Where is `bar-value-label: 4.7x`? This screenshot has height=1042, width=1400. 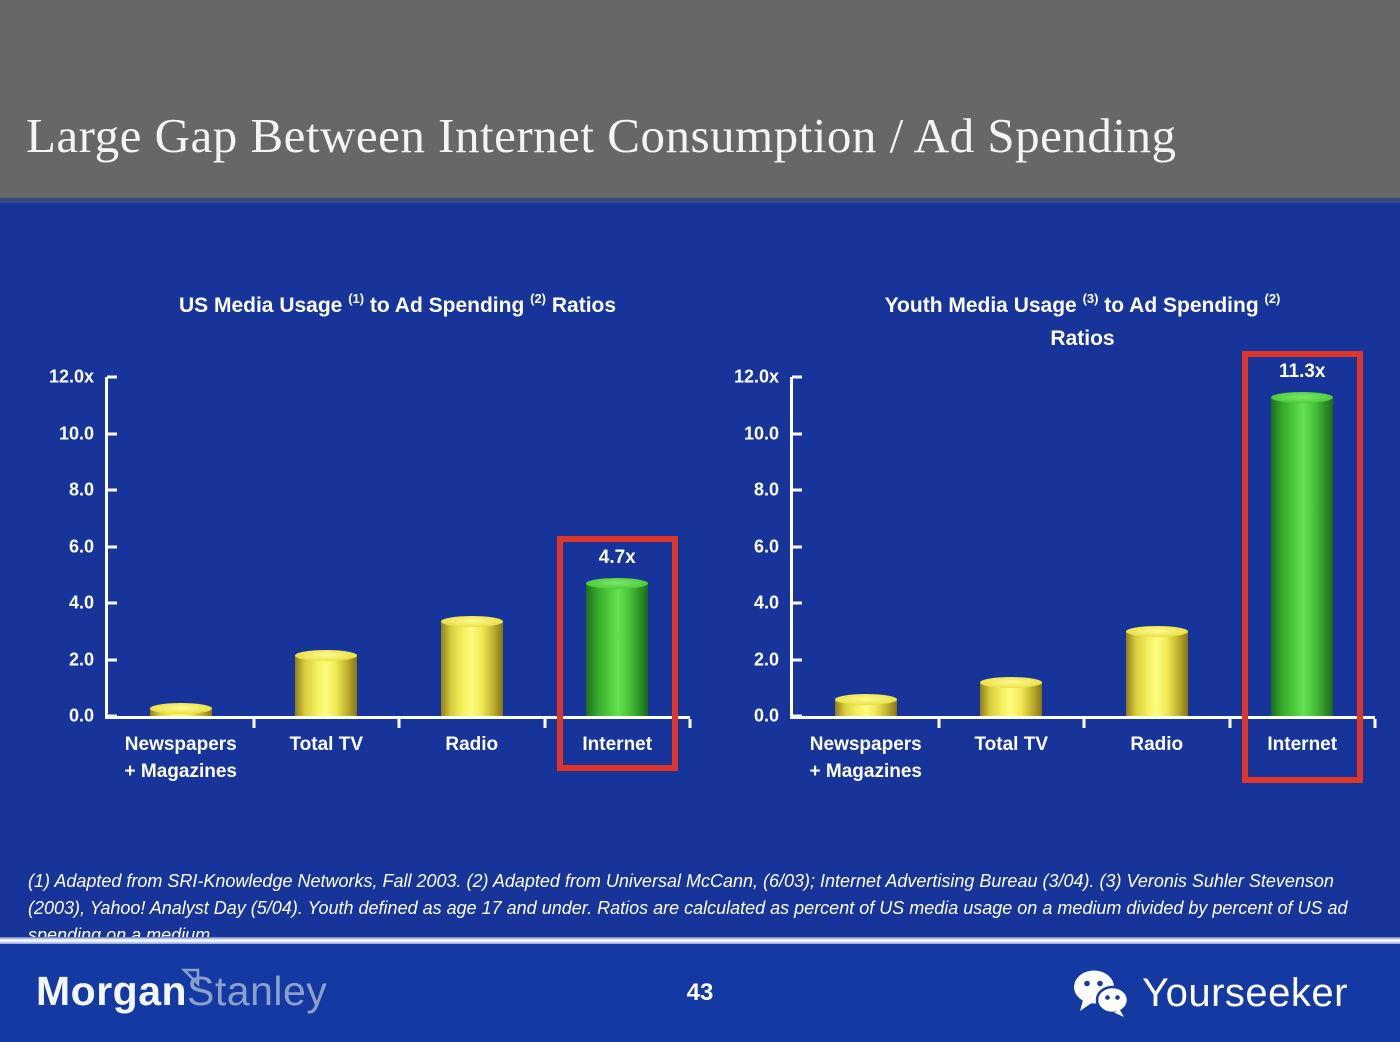
bar-value-label: 4.7x is located at coordinates (617, 558).